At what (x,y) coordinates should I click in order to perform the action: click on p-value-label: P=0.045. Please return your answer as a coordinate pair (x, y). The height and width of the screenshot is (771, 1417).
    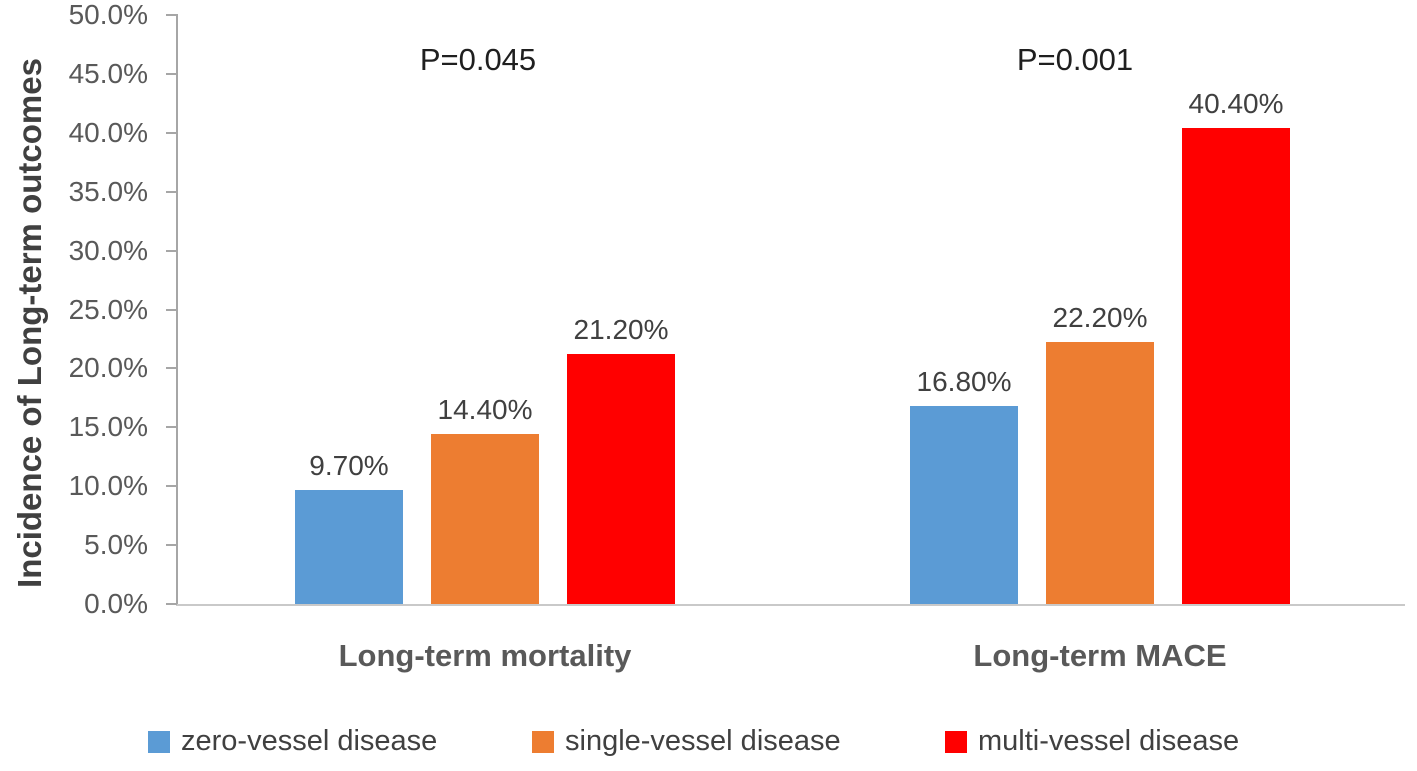
    Looking at the image, I should click on (478, 59).